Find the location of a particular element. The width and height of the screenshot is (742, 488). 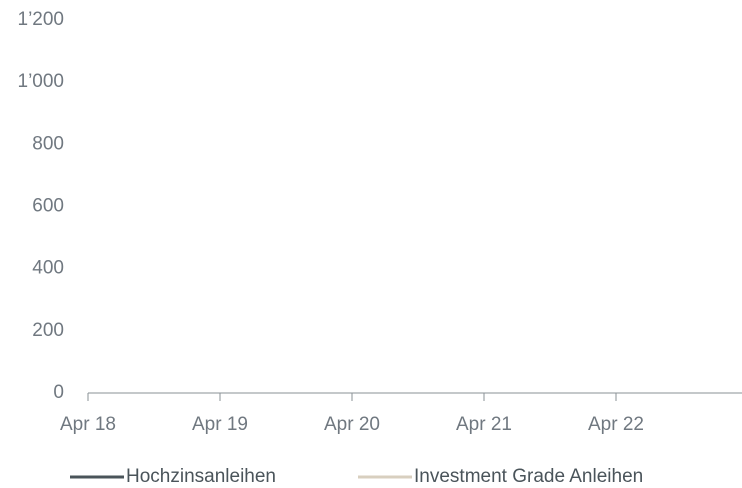

y-tick-label: 200 is located at coordinates (48, 330).